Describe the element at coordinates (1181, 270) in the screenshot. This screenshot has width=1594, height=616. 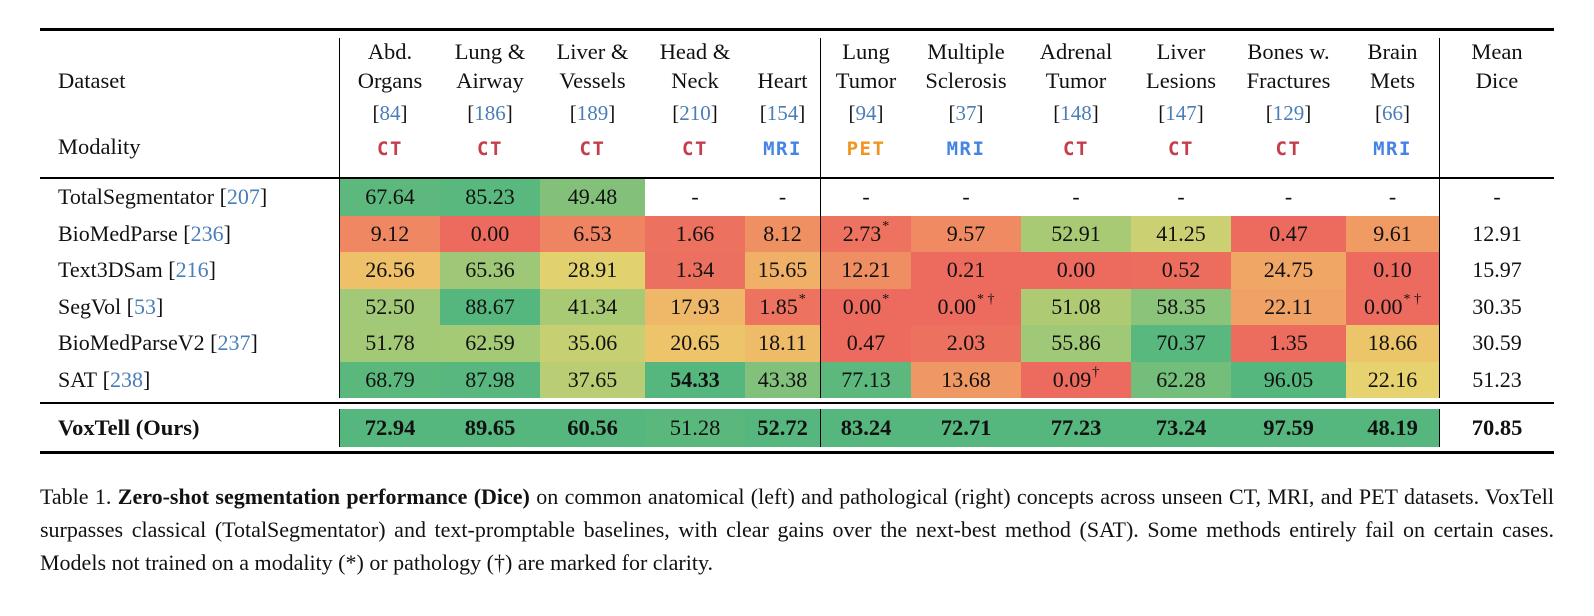
I see `dice-cell: 0.52` at that location.